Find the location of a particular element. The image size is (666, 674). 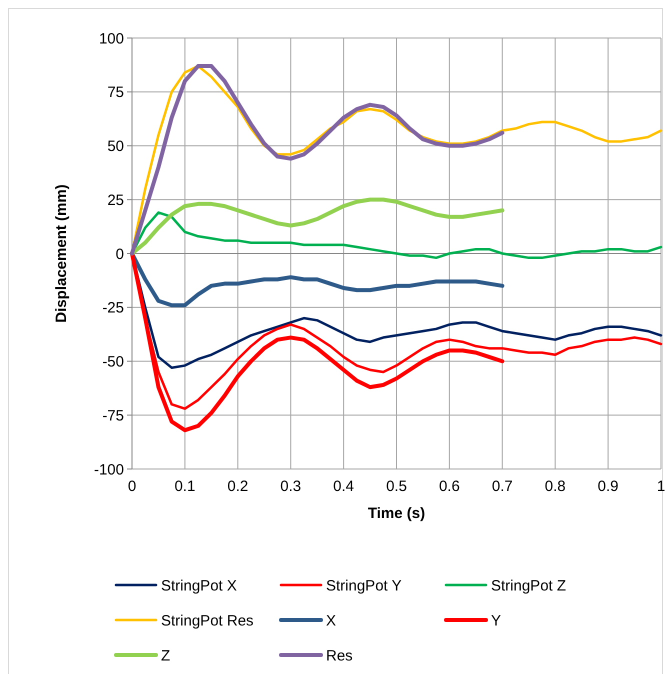

x-tick-label: 0.8 is located at coordinates (555, 486).